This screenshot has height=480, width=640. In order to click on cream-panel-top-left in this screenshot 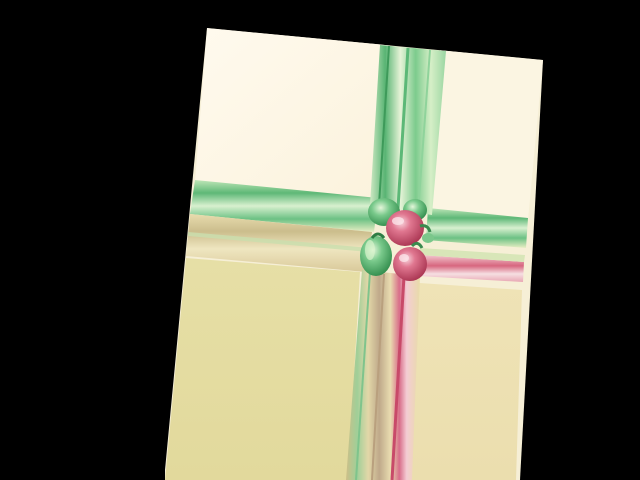, I will do `click(292, 114)`.